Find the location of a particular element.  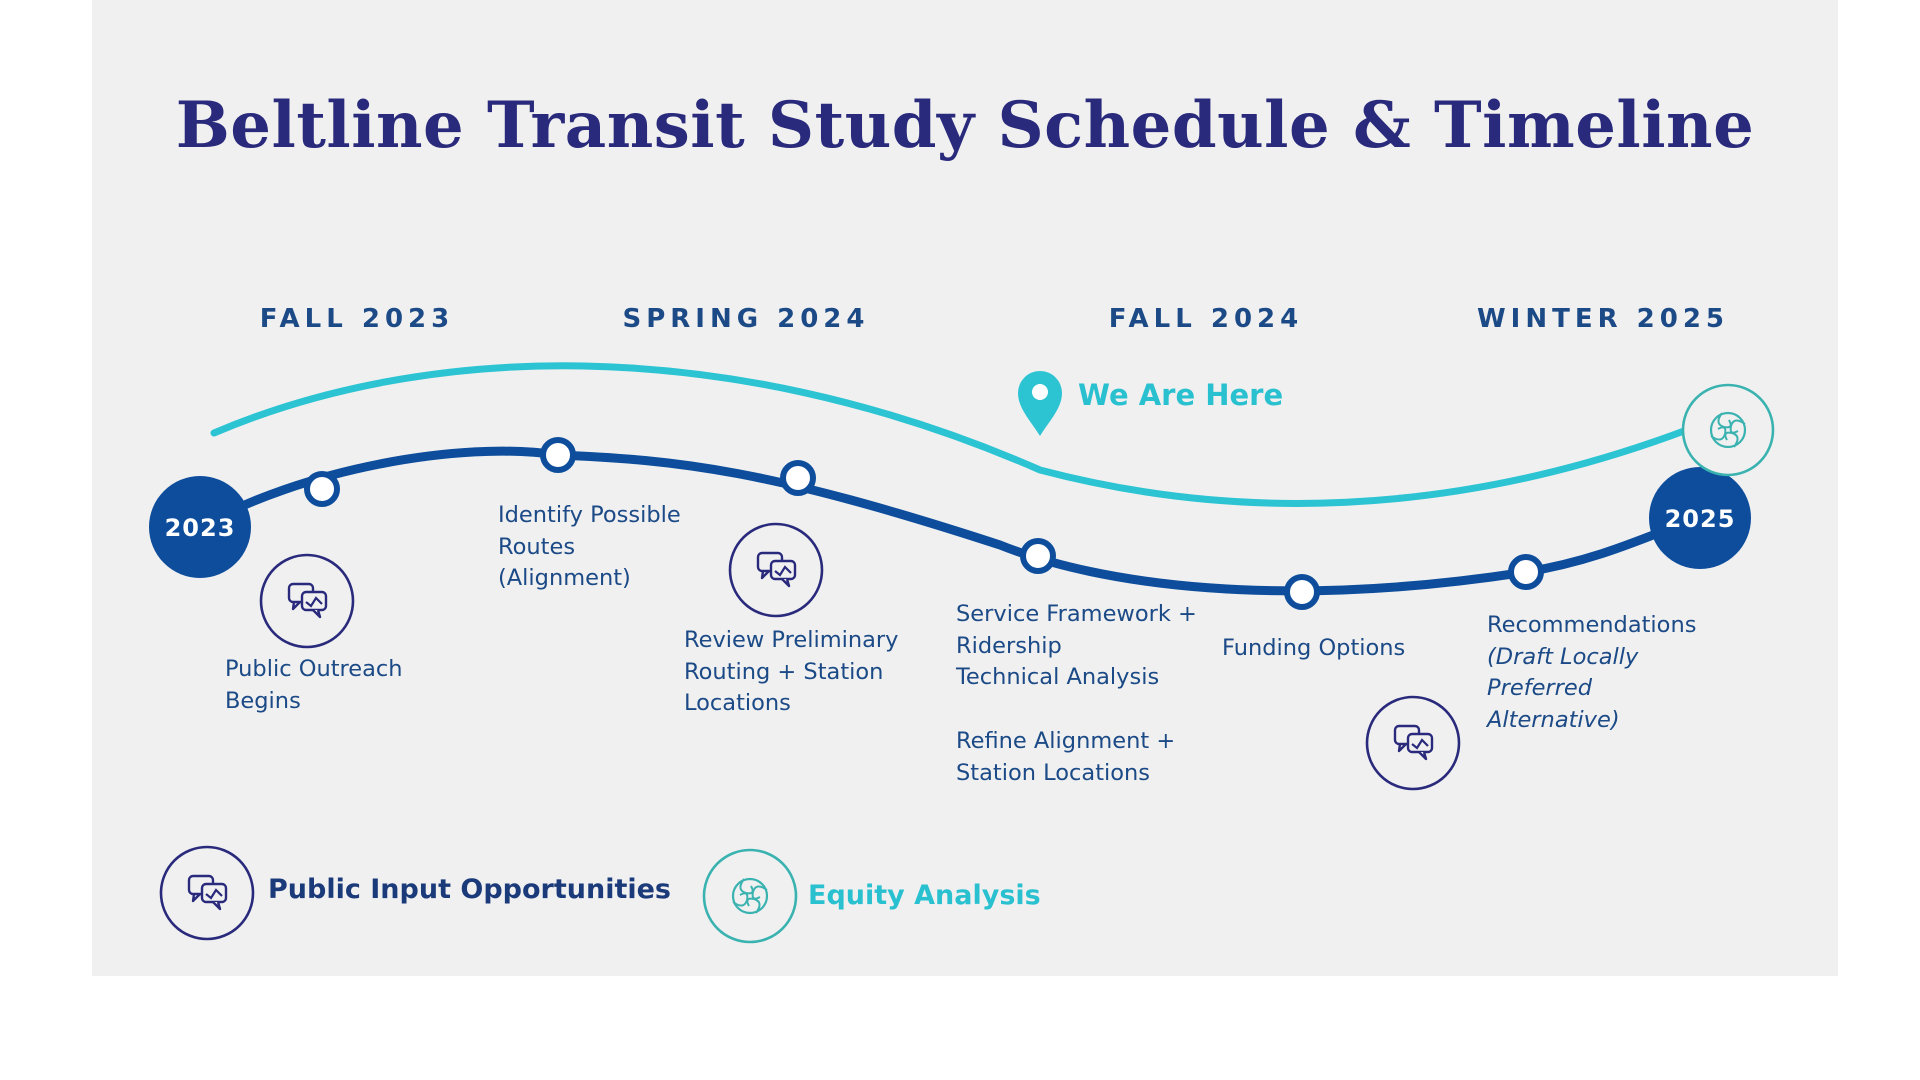

we-are-here-label: We Are Here is located at coordinates (1181, 395).